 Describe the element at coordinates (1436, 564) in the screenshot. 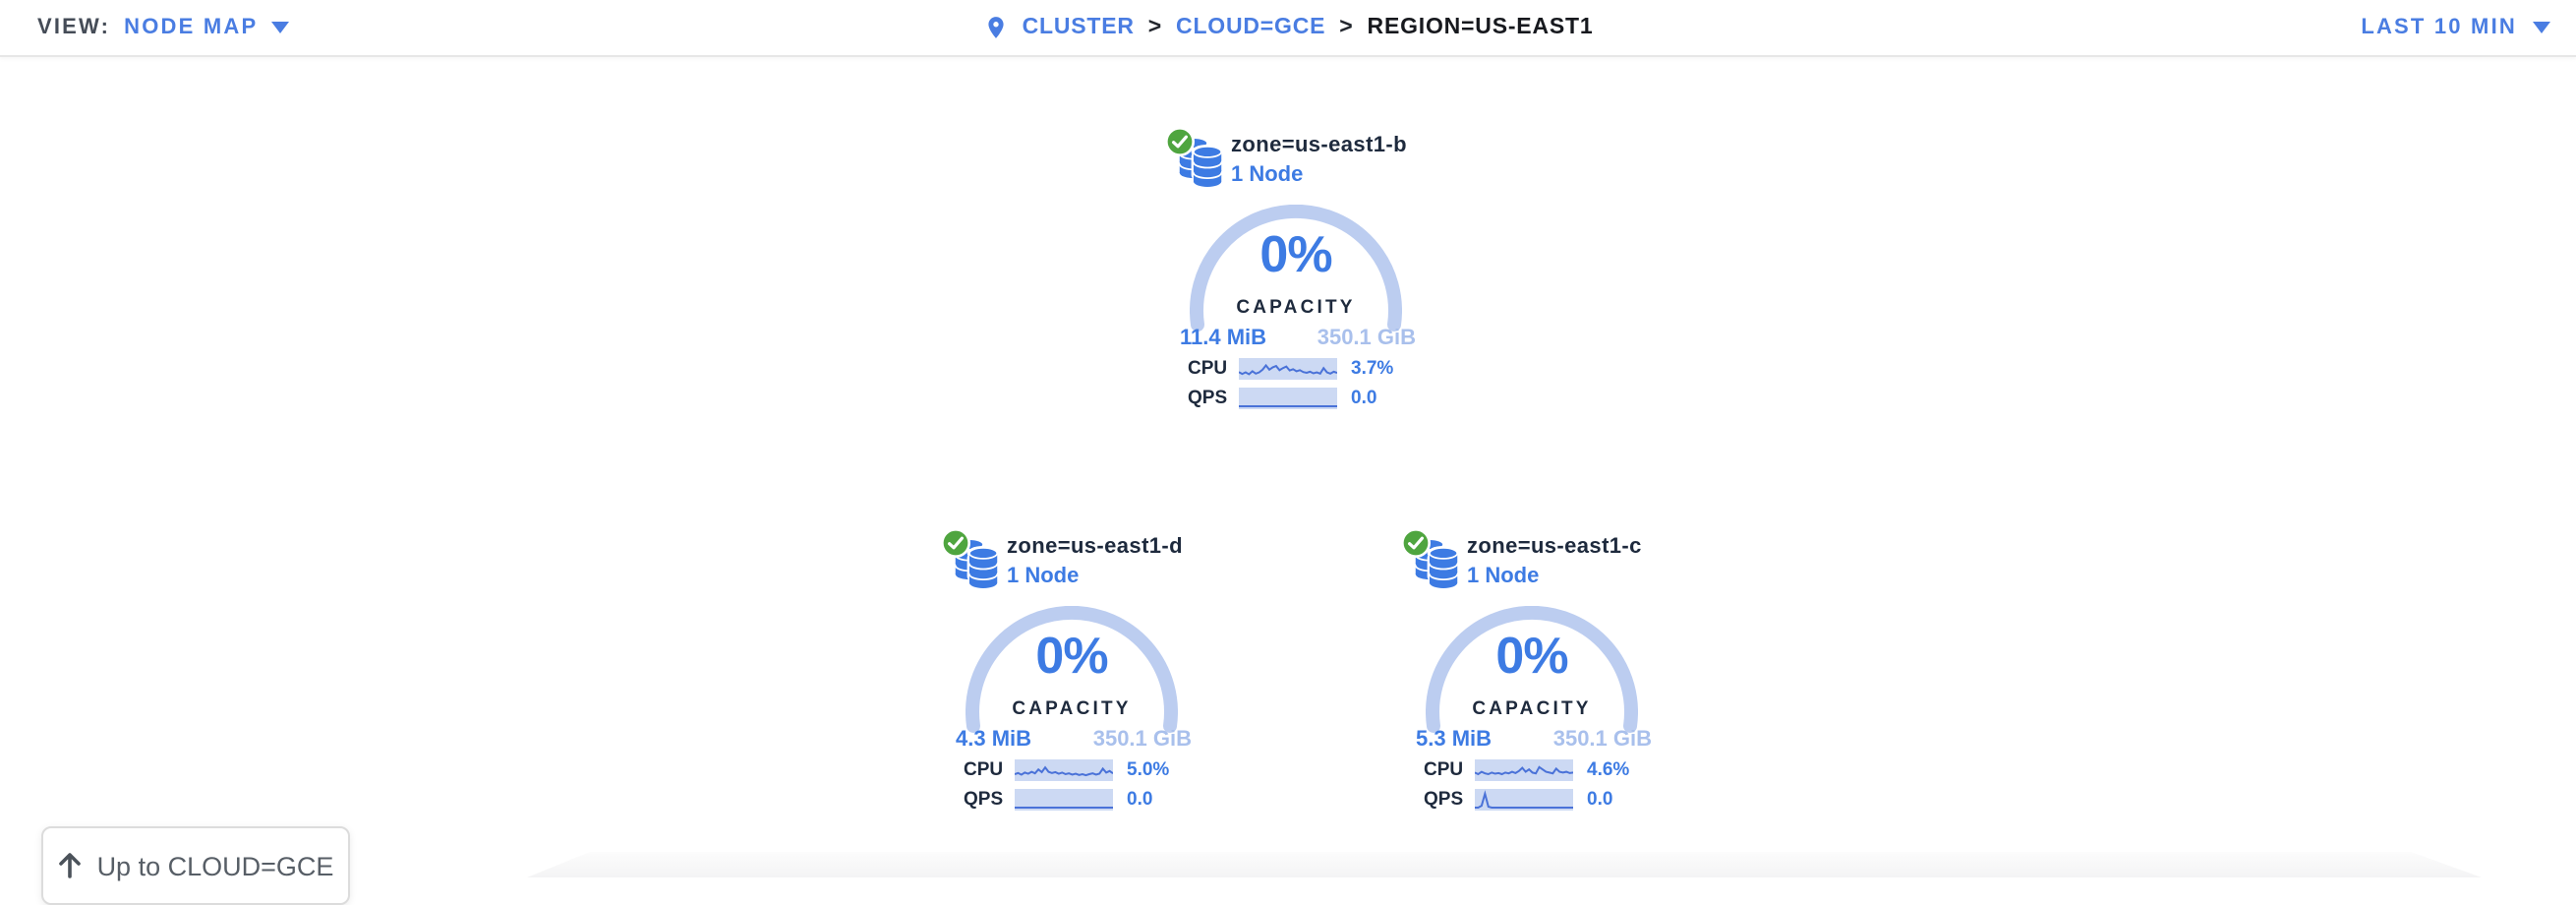

I see `database-stack-icon` at that location.